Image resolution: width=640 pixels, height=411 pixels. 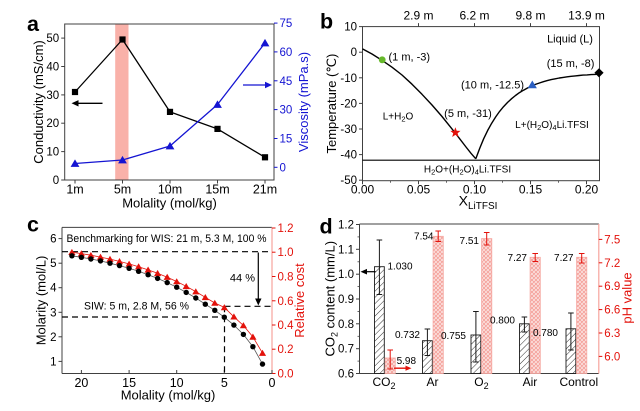 What do you see at coordinates (468, 114) in the screenshot?
I see `svg-text: (5 m, -31)` at bounding box center [468, 114].